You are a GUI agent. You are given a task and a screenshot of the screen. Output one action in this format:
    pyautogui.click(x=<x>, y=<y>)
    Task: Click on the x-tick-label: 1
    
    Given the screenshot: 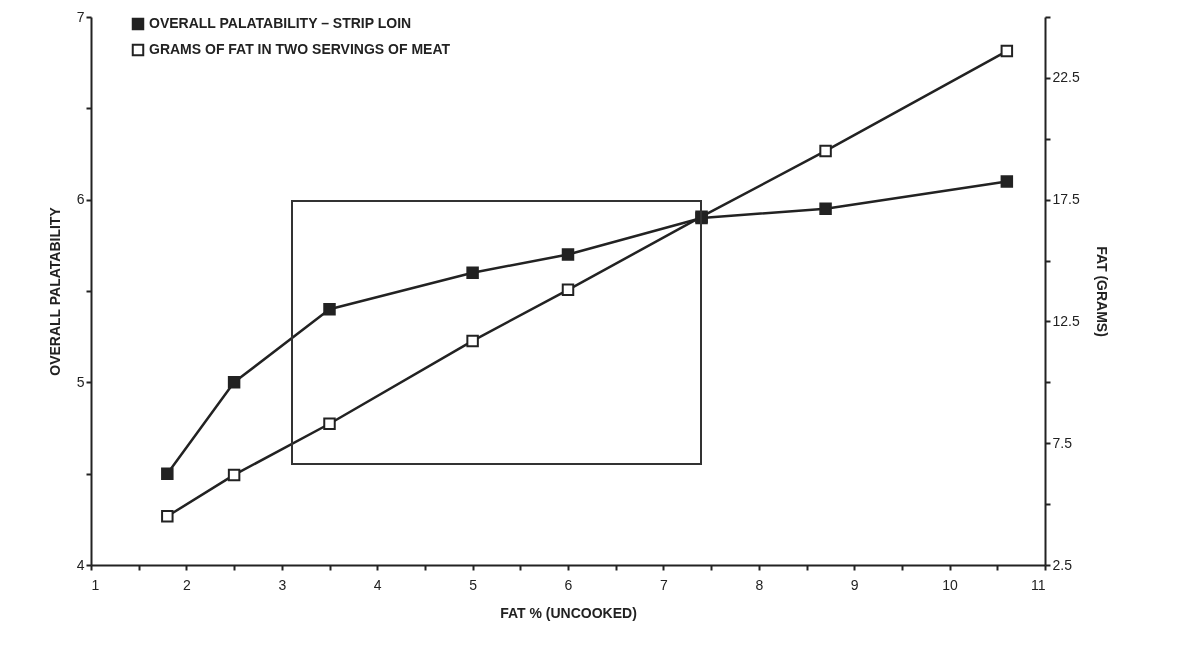 What is the action you would take?
    pyautogui.click(x=95, y=584)
    